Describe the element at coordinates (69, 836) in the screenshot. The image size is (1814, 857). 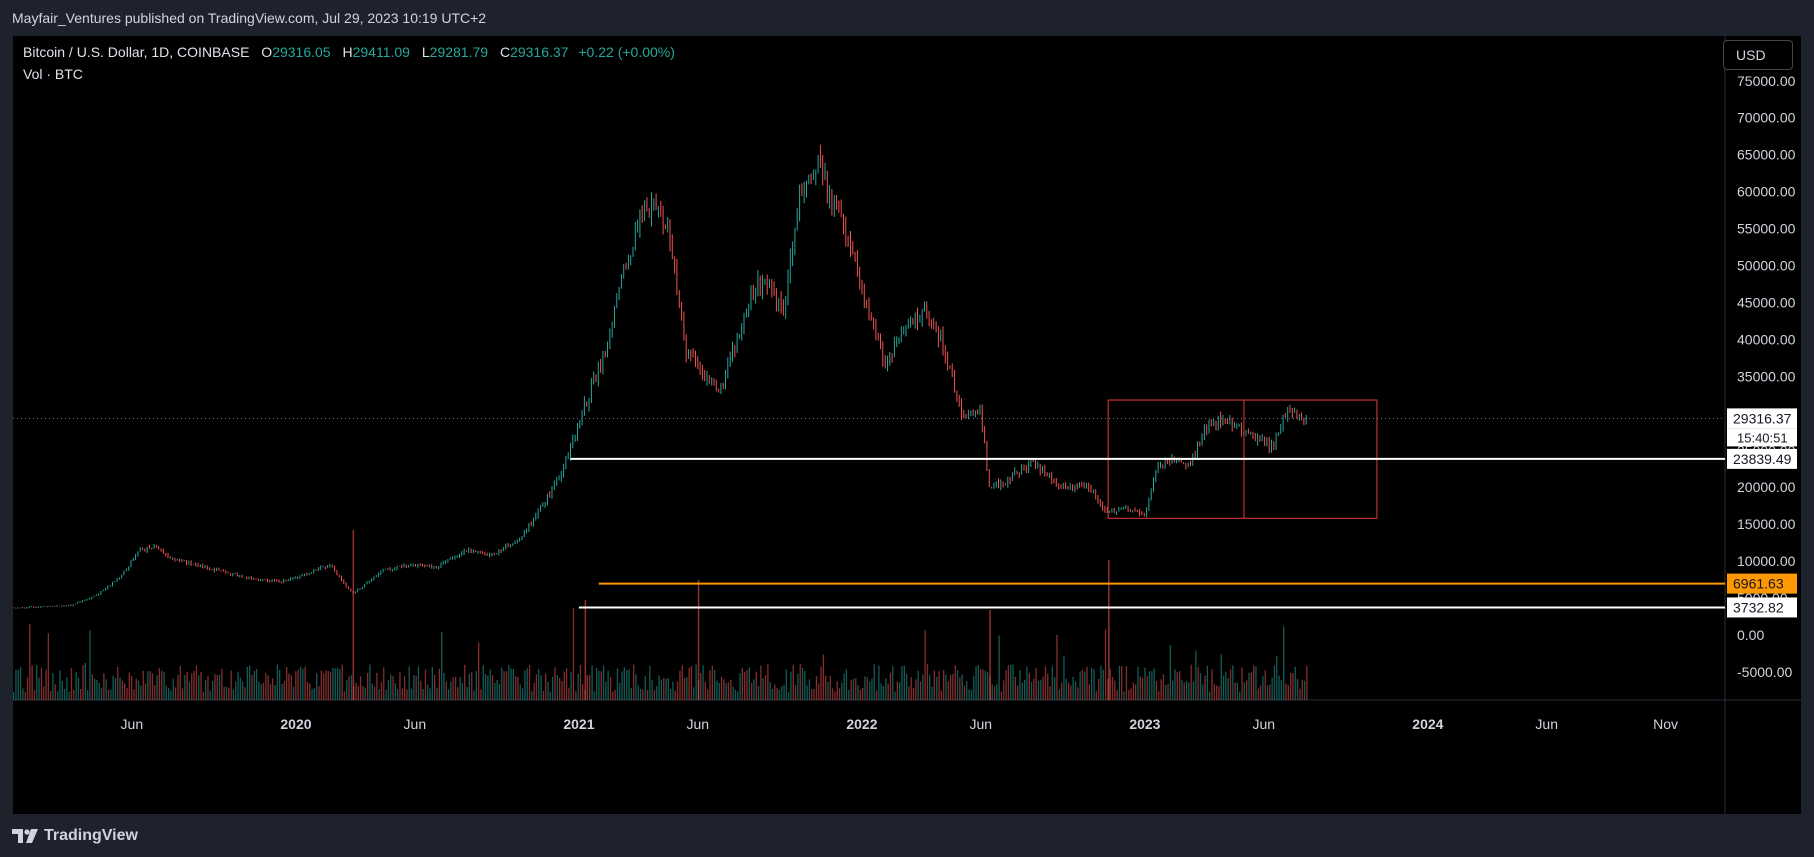
I see `tradingview-brand: TradingView` at that location.